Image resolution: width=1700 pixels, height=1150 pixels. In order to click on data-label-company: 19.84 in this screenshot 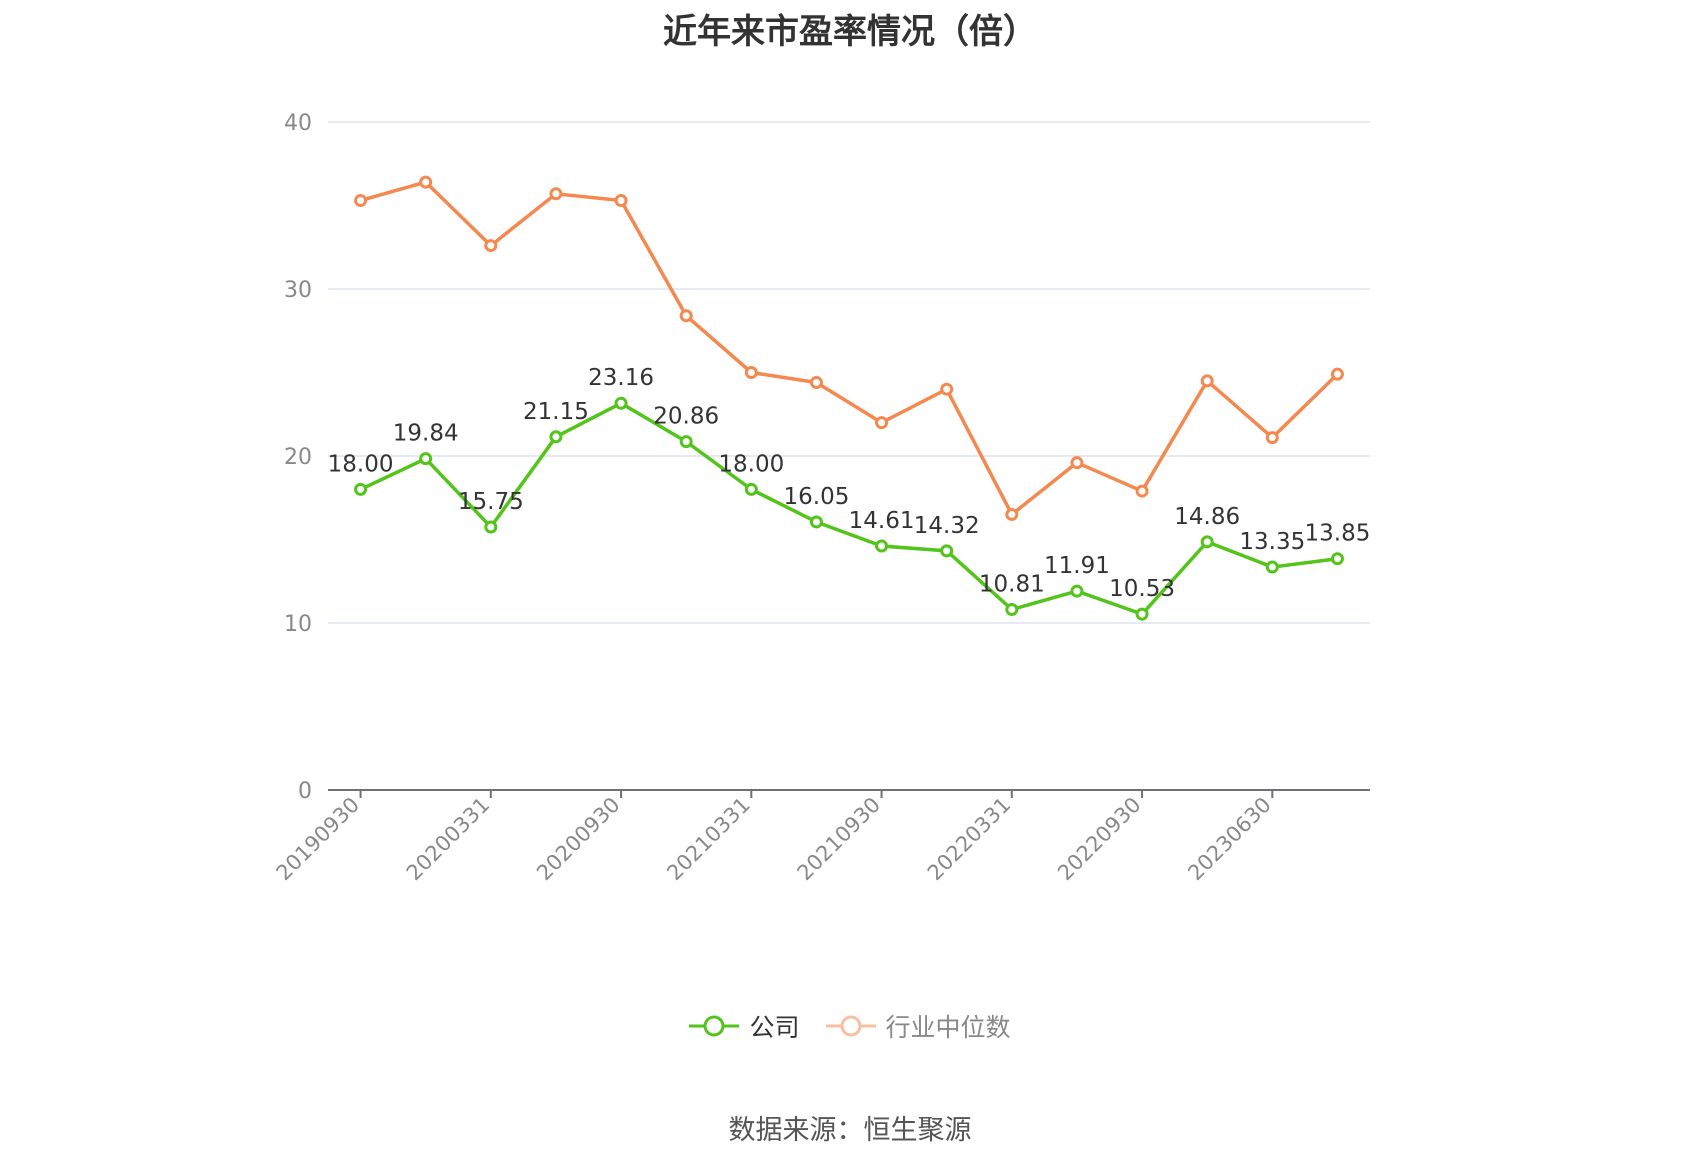, I will do `click(426, 434)`.